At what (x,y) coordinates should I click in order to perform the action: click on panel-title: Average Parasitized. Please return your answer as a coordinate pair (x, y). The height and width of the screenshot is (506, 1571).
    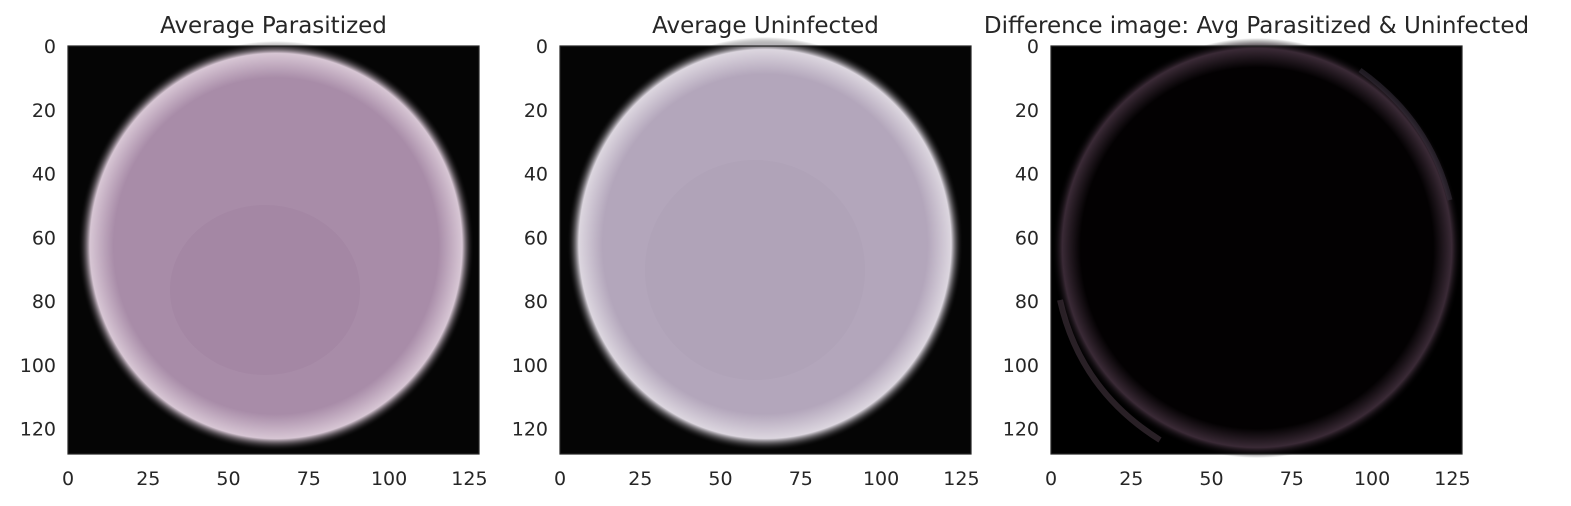
    Looking at the image, I should click on (273, 26).